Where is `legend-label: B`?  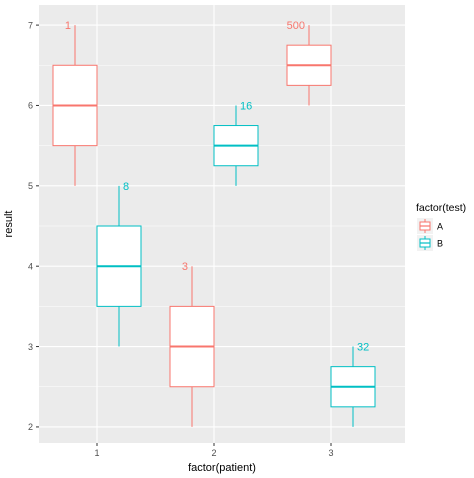
legend-label: B is located at coordinates (440, 244).